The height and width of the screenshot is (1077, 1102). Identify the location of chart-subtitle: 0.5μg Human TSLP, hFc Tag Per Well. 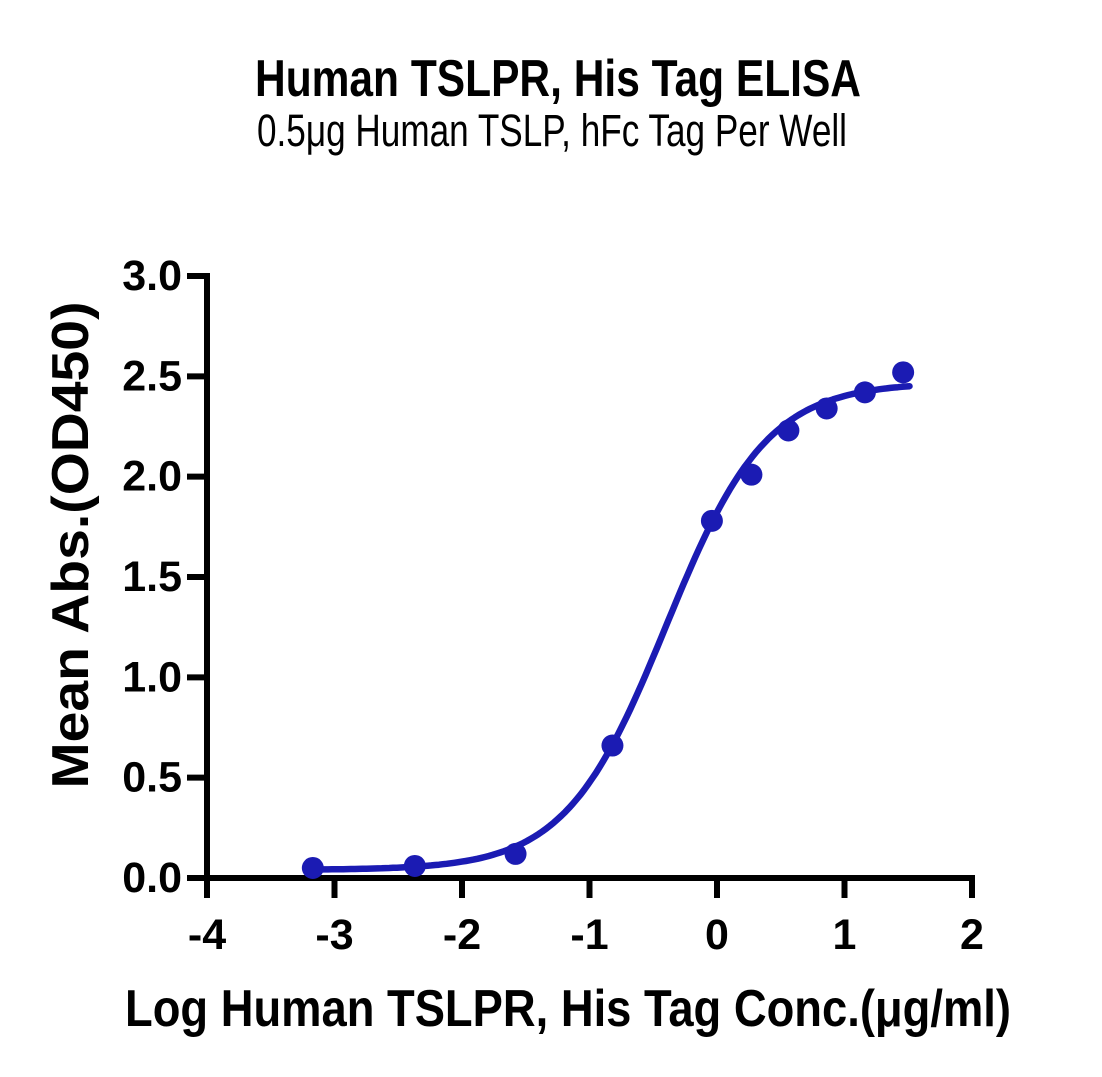
(552, 130).